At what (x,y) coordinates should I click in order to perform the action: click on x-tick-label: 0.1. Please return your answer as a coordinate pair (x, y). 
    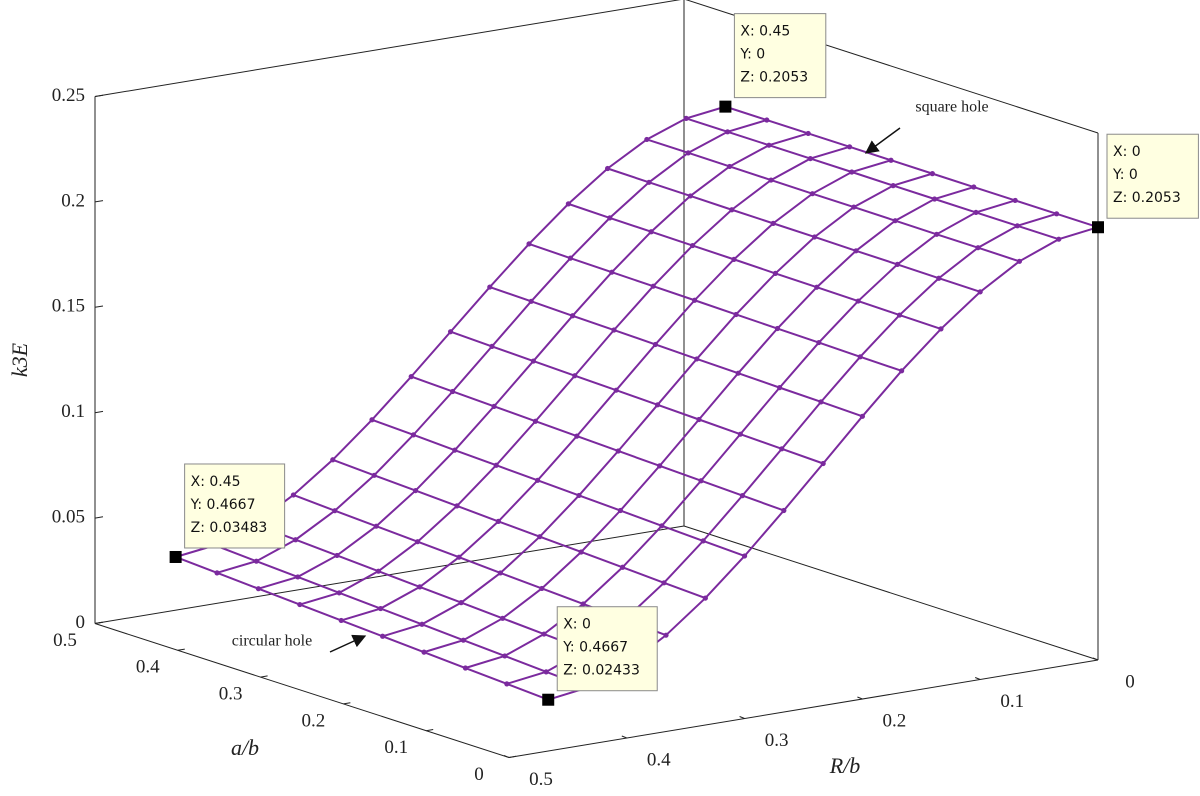
    Looking at the image, I should click on (396, 747).